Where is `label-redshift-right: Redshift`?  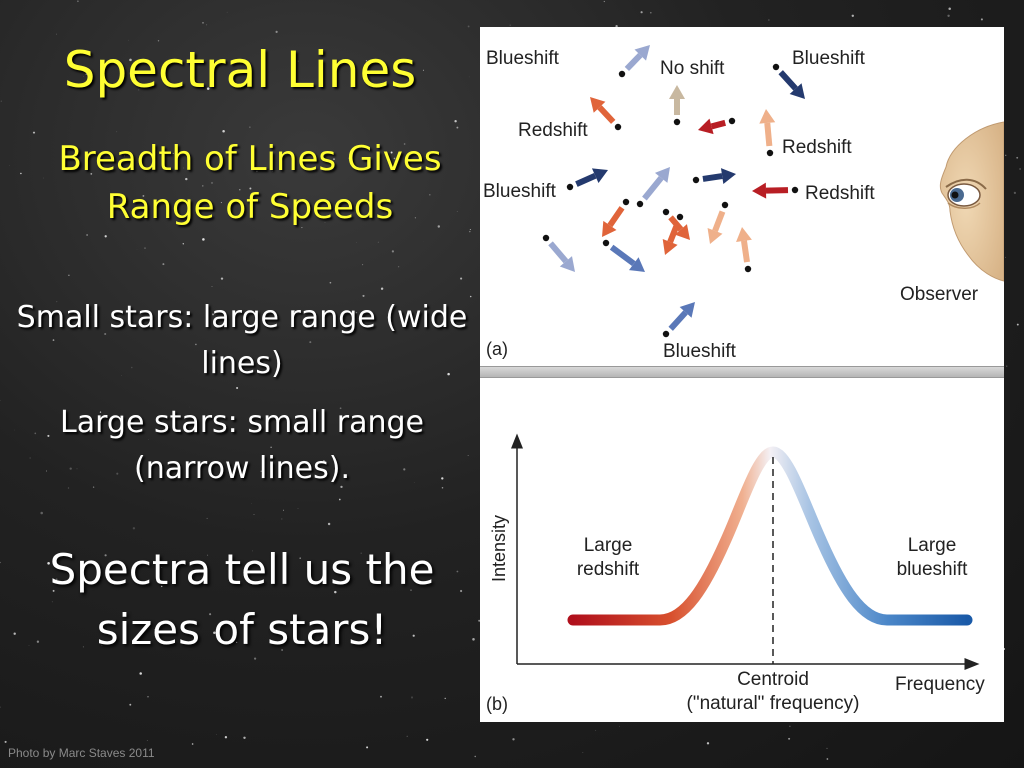
label-redshift-right: Redshift is located at coordinates (840, 193).